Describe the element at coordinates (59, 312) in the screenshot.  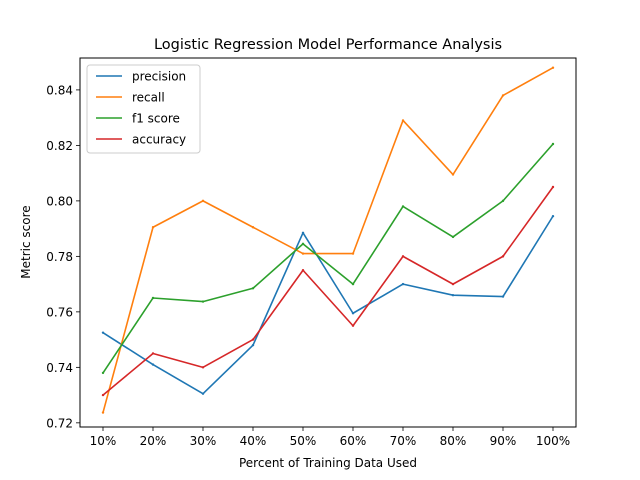
I see `y-tick-label: 0.76` at that location.